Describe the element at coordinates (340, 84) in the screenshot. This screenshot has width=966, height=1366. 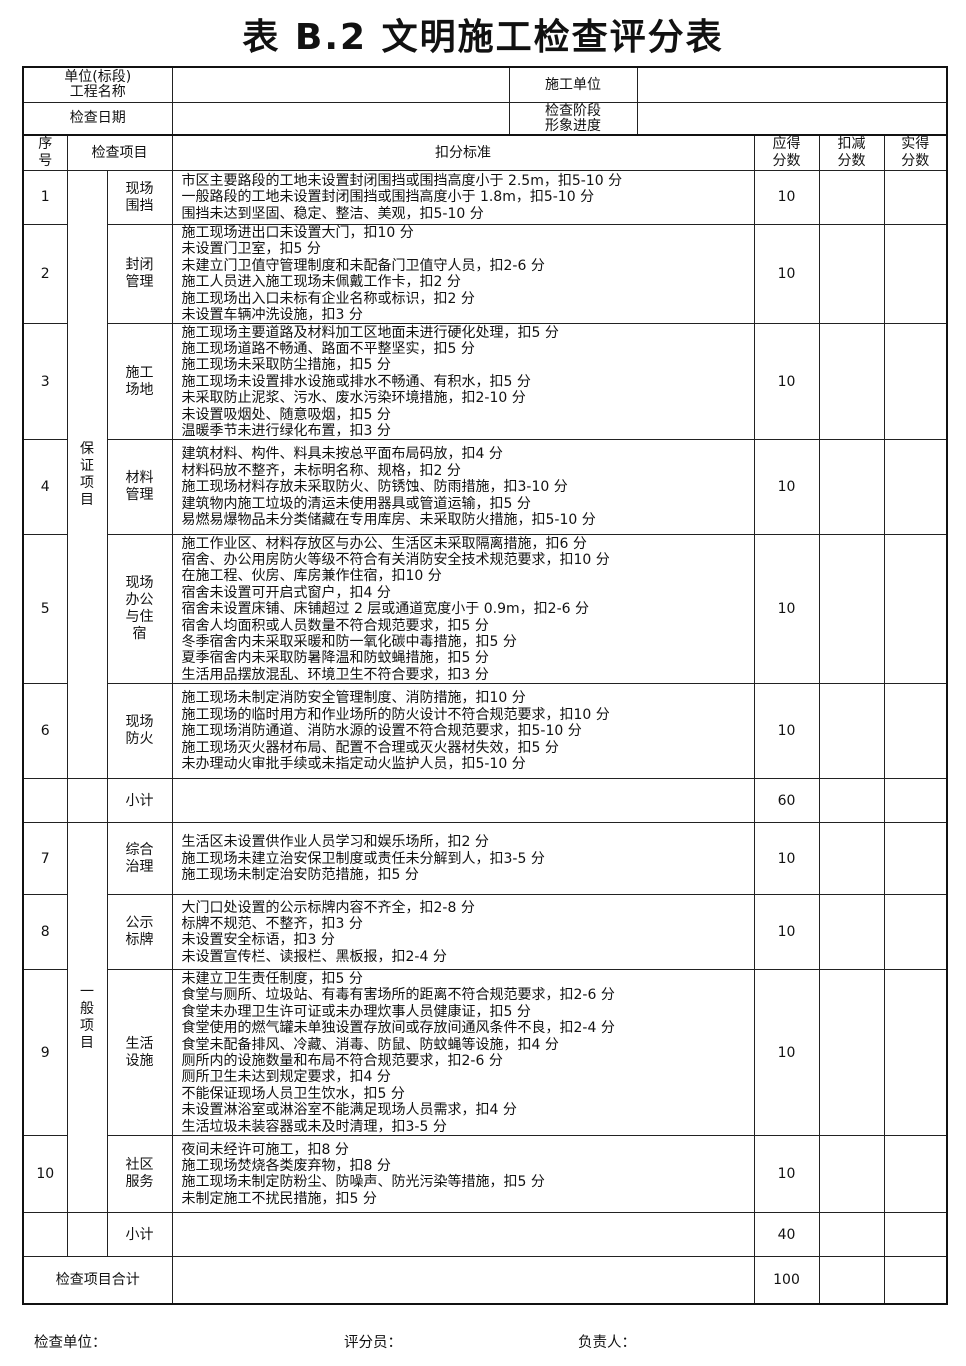
I see `project-value` at that location.